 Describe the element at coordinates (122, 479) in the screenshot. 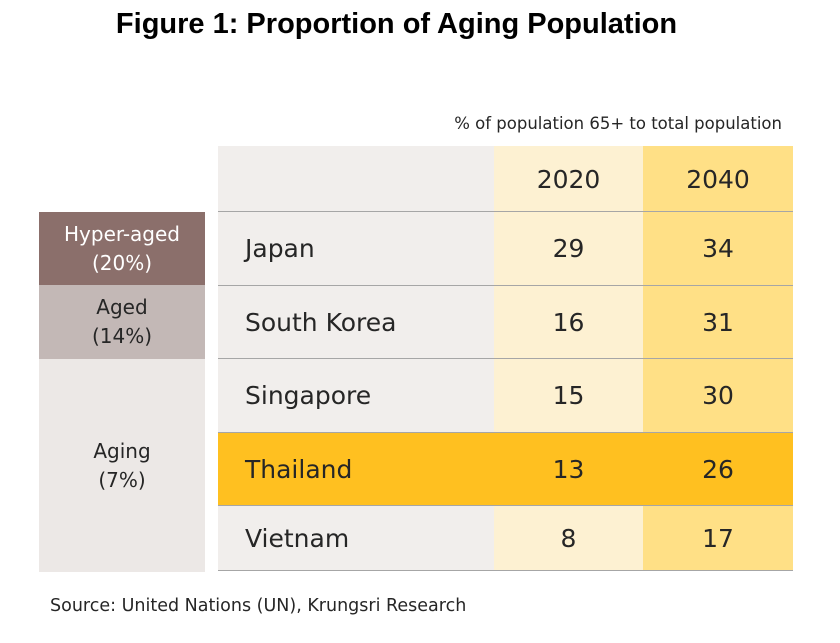

I see `classification-threshold: (7%)` at that location.